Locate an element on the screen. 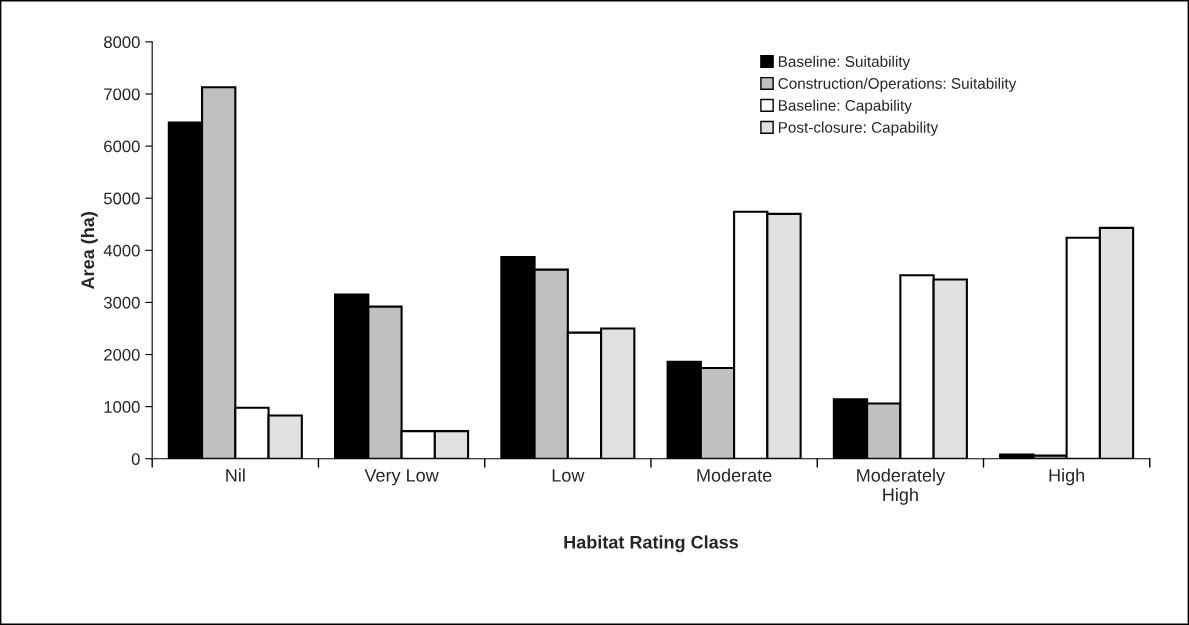  x-tick-label: Nil is located at coordinates (235, 475).